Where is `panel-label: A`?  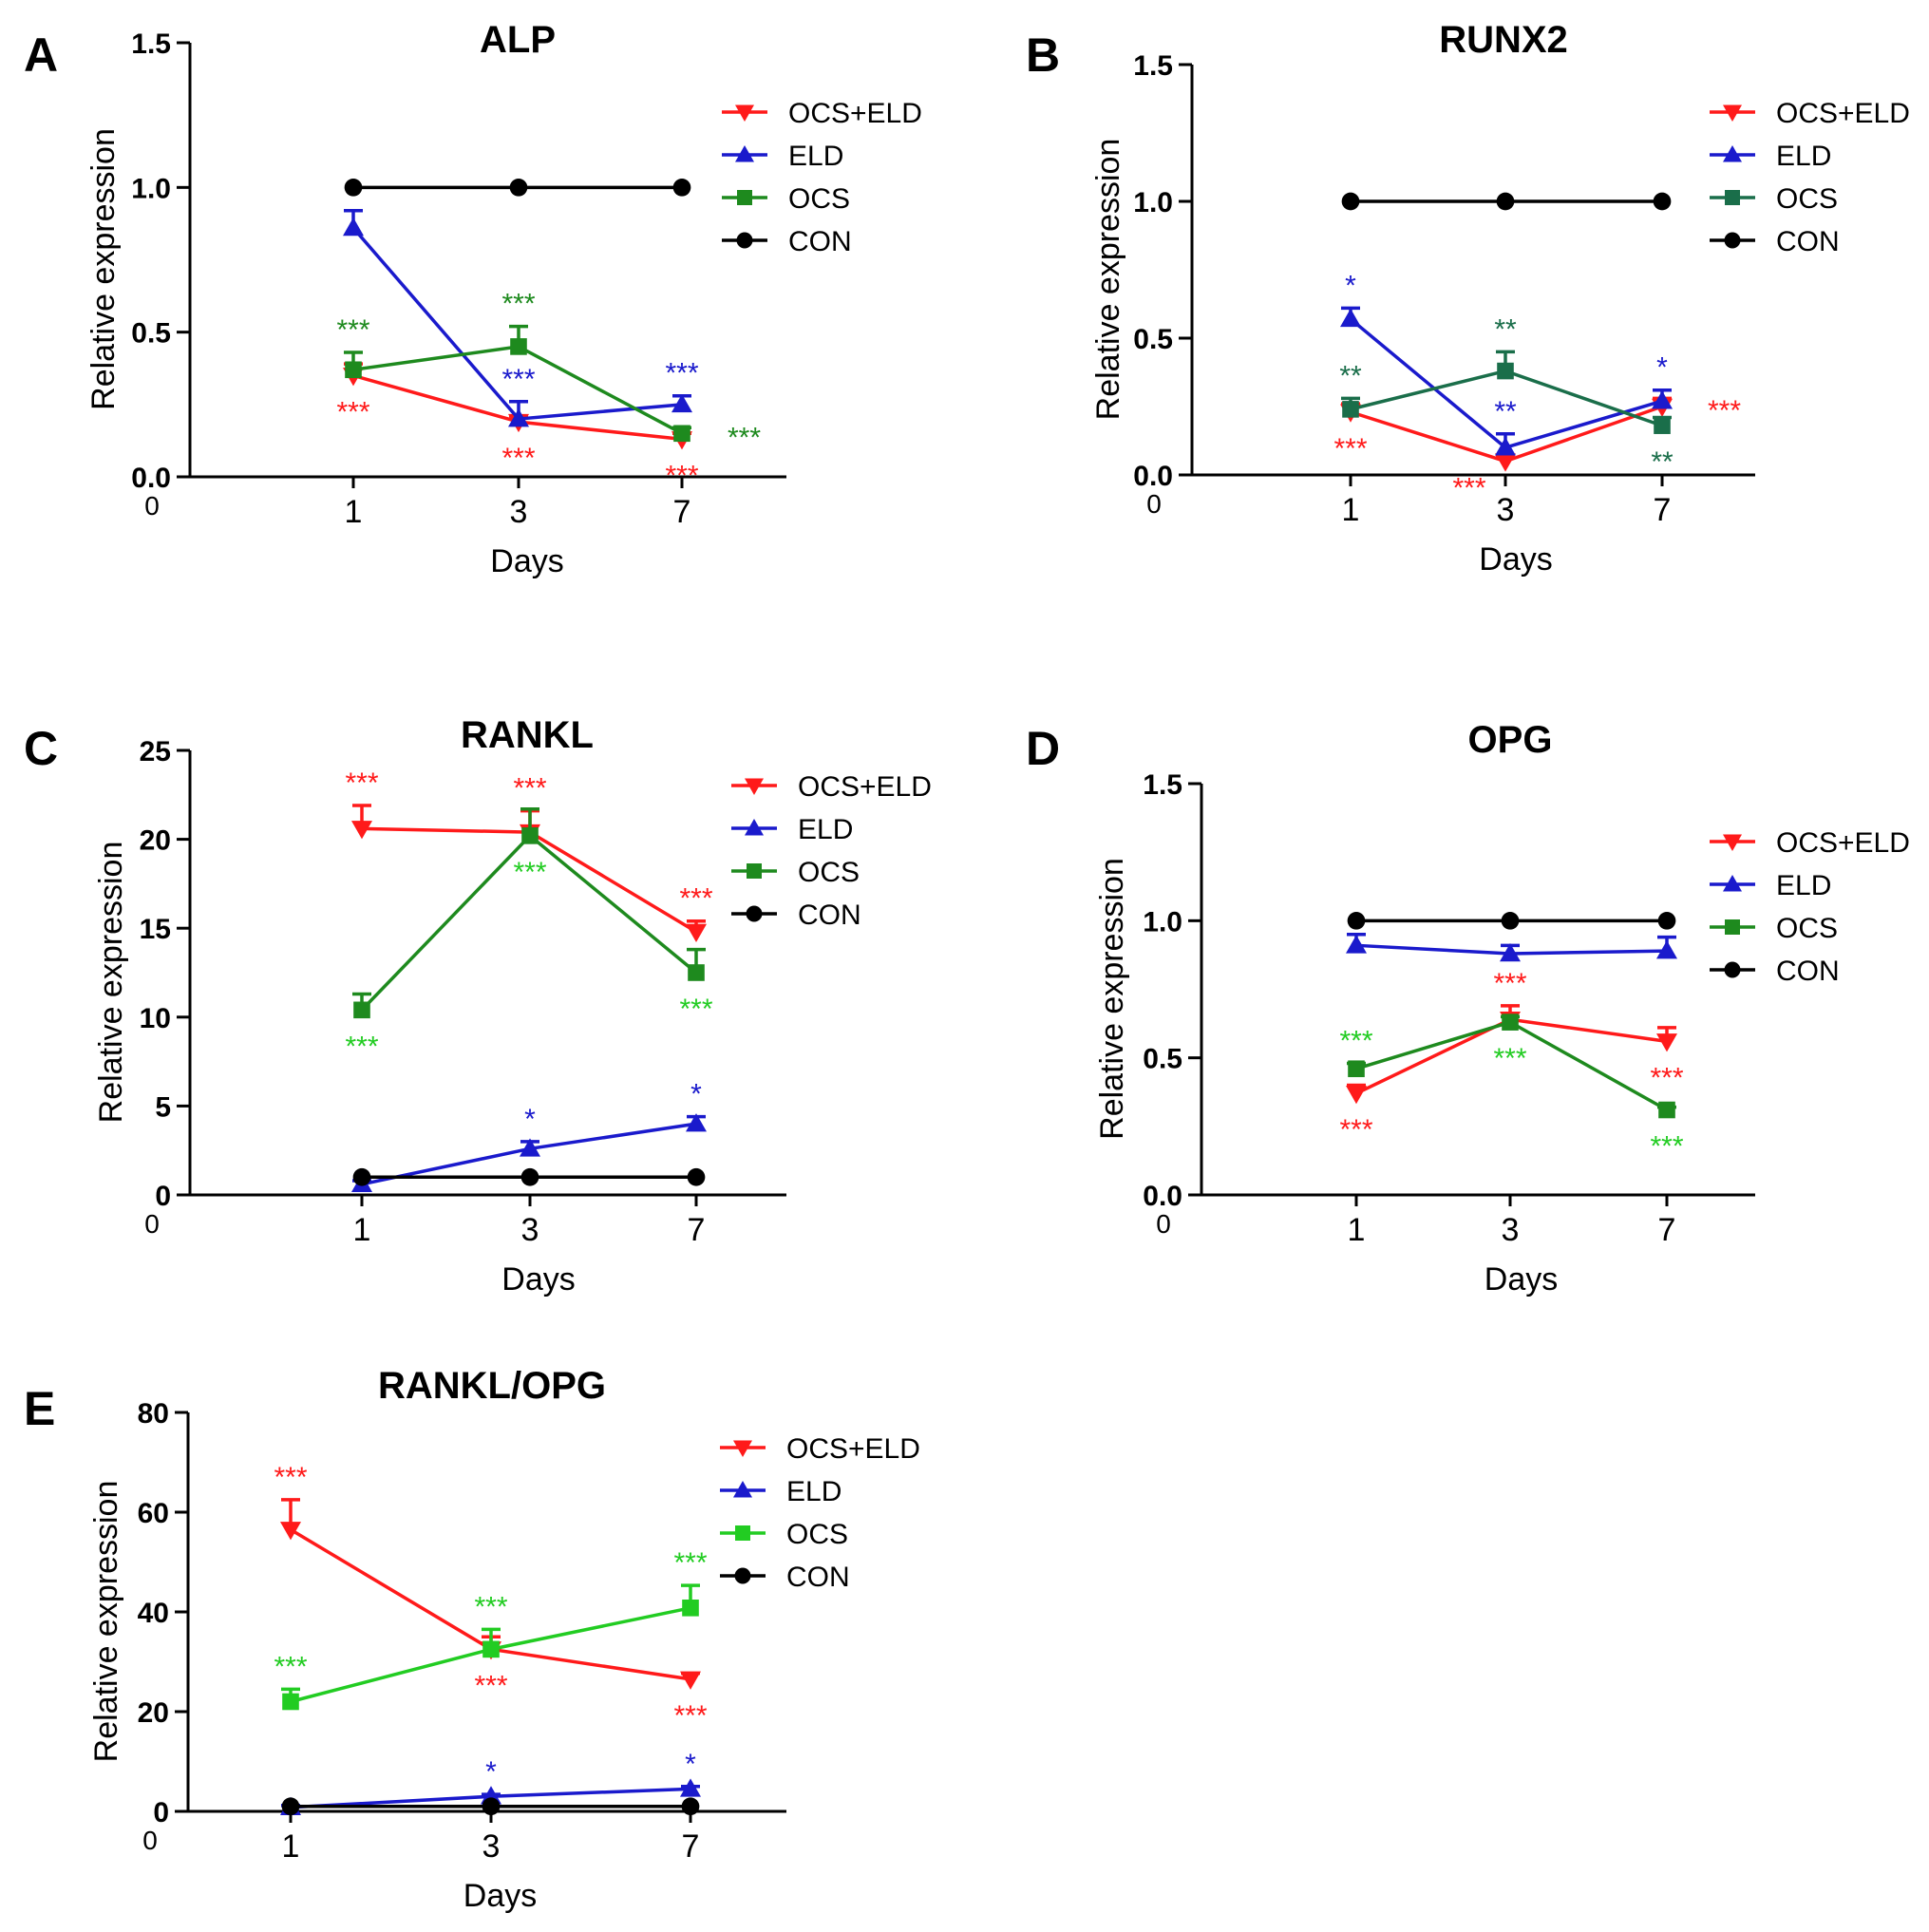
panel-label: A is located at coordinates (41, 55).